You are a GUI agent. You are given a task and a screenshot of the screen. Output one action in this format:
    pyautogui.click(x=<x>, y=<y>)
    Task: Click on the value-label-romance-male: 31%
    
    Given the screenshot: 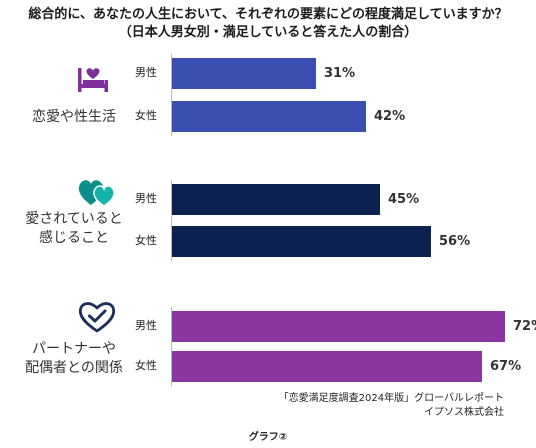 What is the action you would take?
    pyautogui.click(x=340, y=73)
    